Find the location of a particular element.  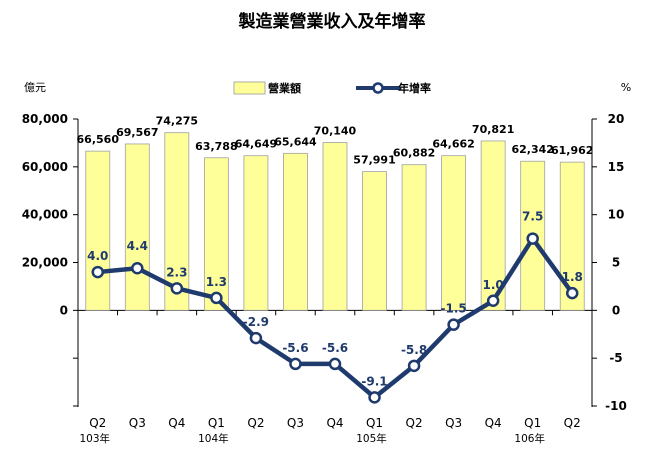

right-tick-label: 15 is located at coordinates (616, 167).